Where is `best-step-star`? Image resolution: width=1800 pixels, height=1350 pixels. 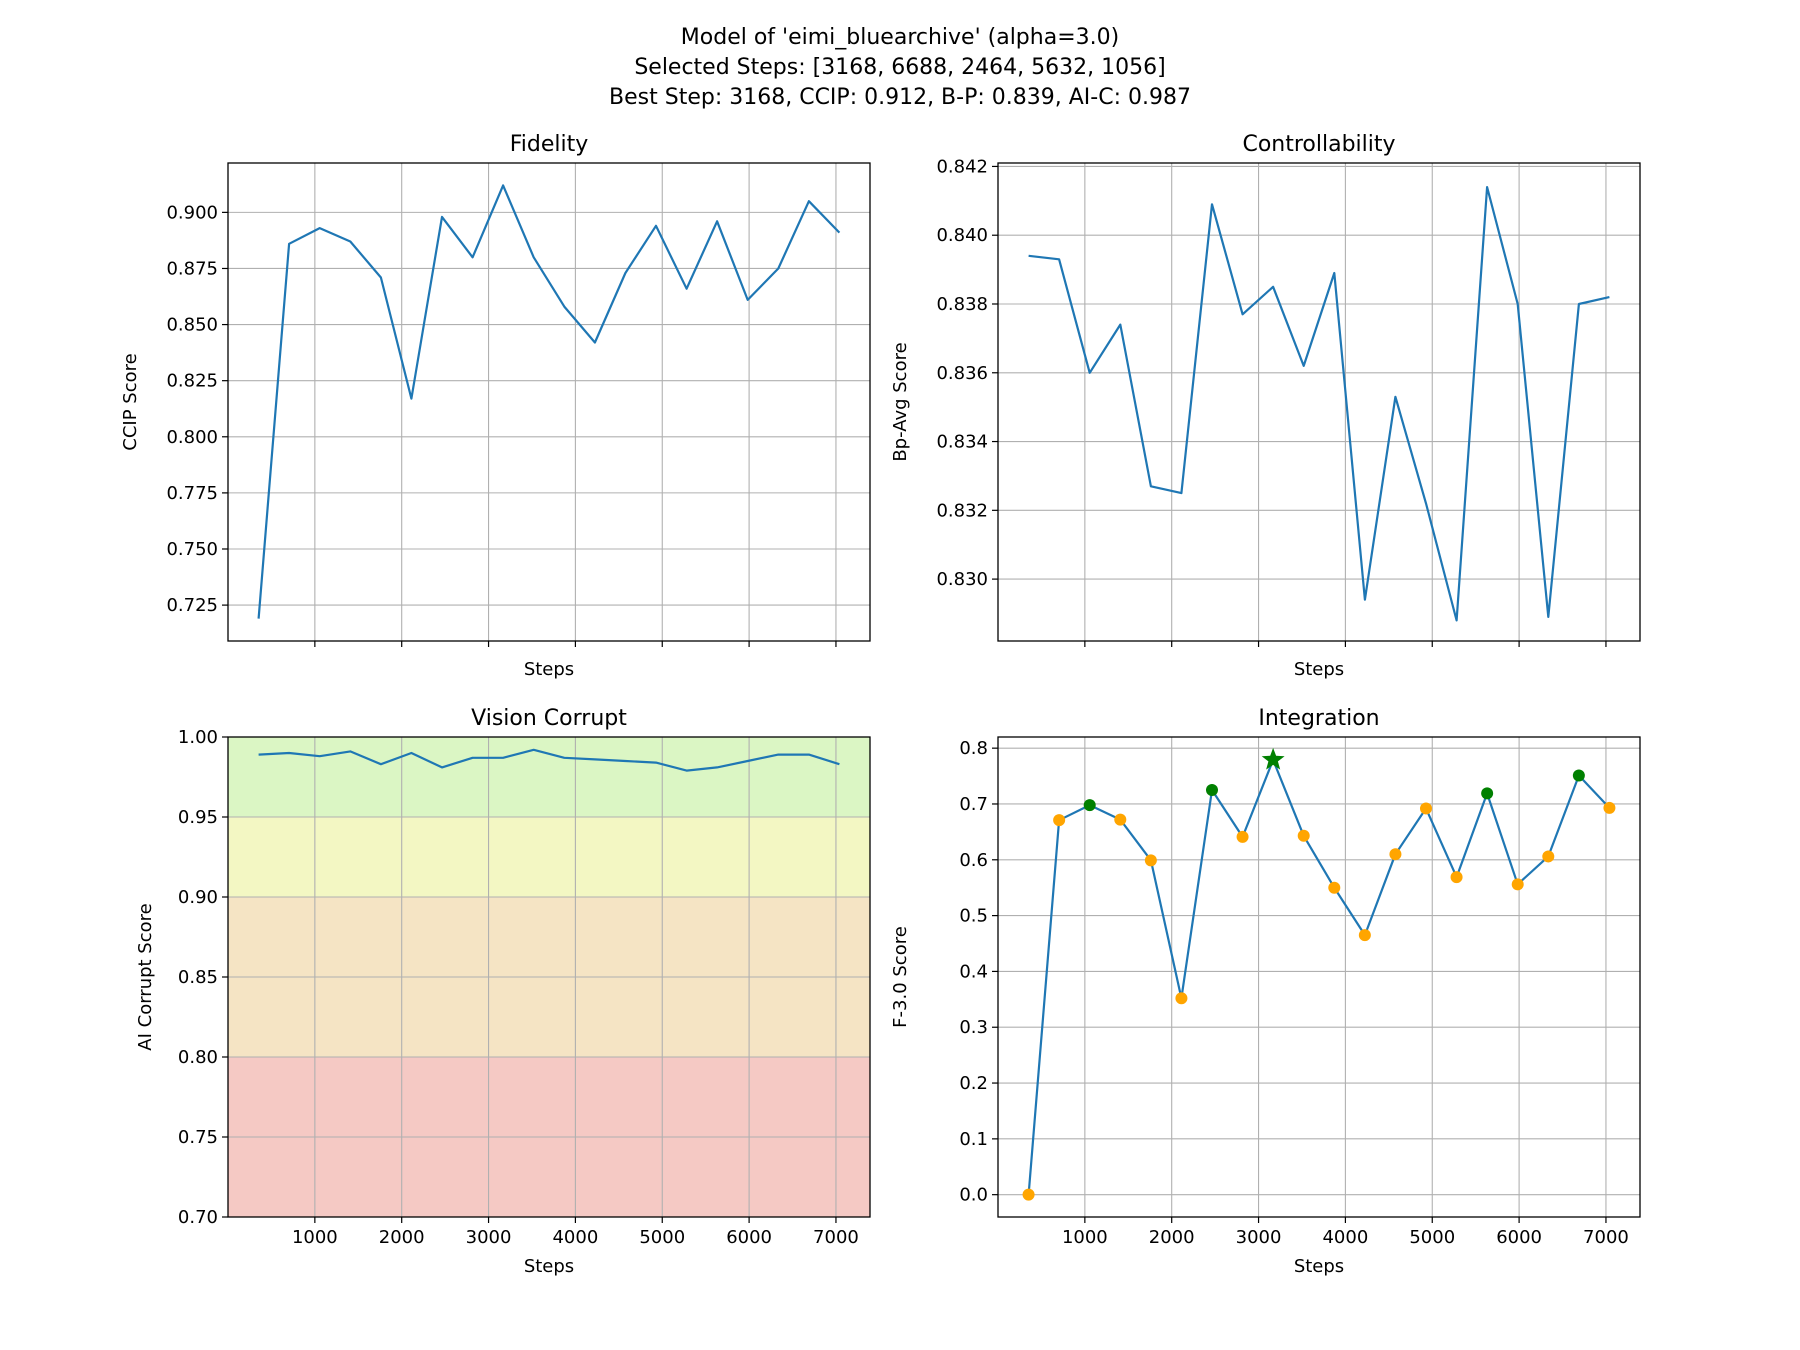 best-step-star is located at coordinates (1273, 758).